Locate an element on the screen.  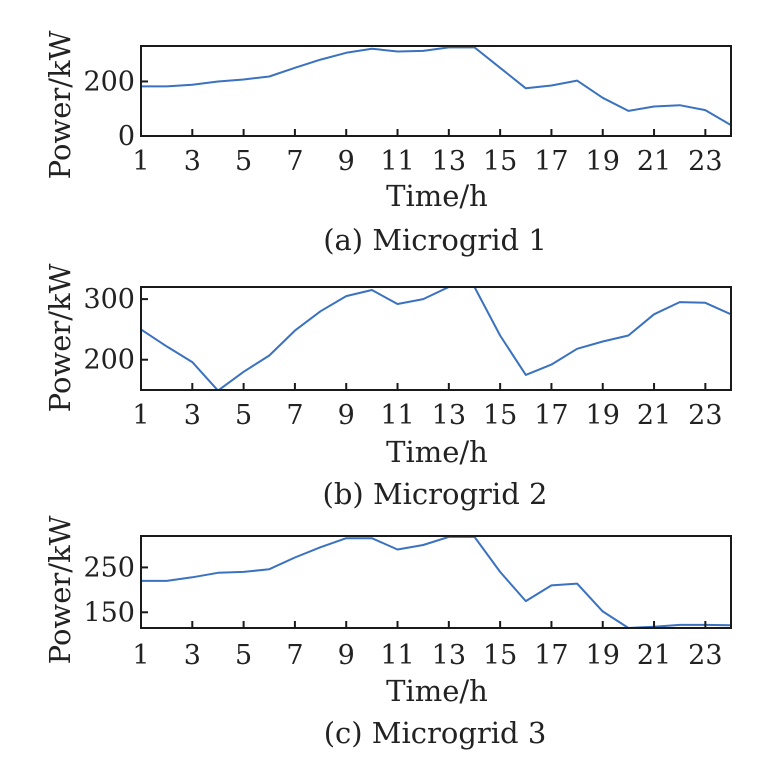
subplot-caption: (b) Microgrid 2 is located at coordinates (435, 494).